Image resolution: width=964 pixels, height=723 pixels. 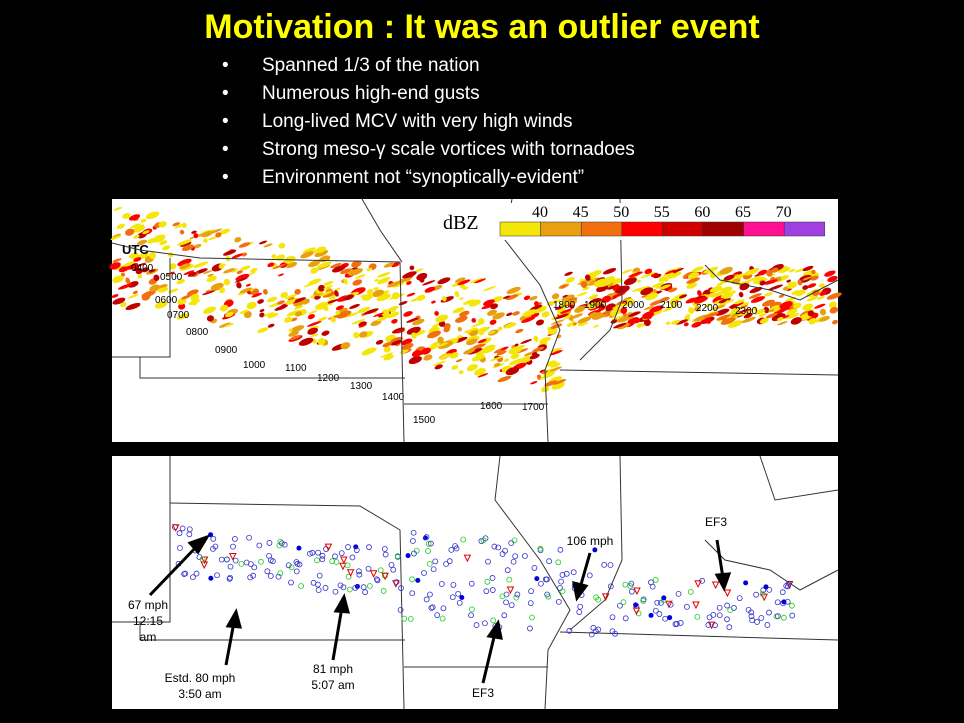 I want to click on time-label: 1000, so click(x=254, y=365).